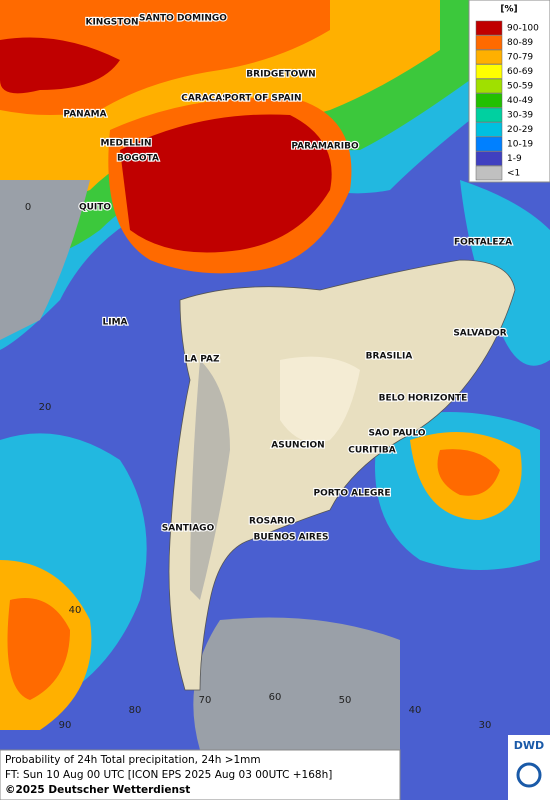  What do you see at coordinates (520, 87) in the screenshot?
I see `legend-label: 50-59` at bounding box center [520, 87].